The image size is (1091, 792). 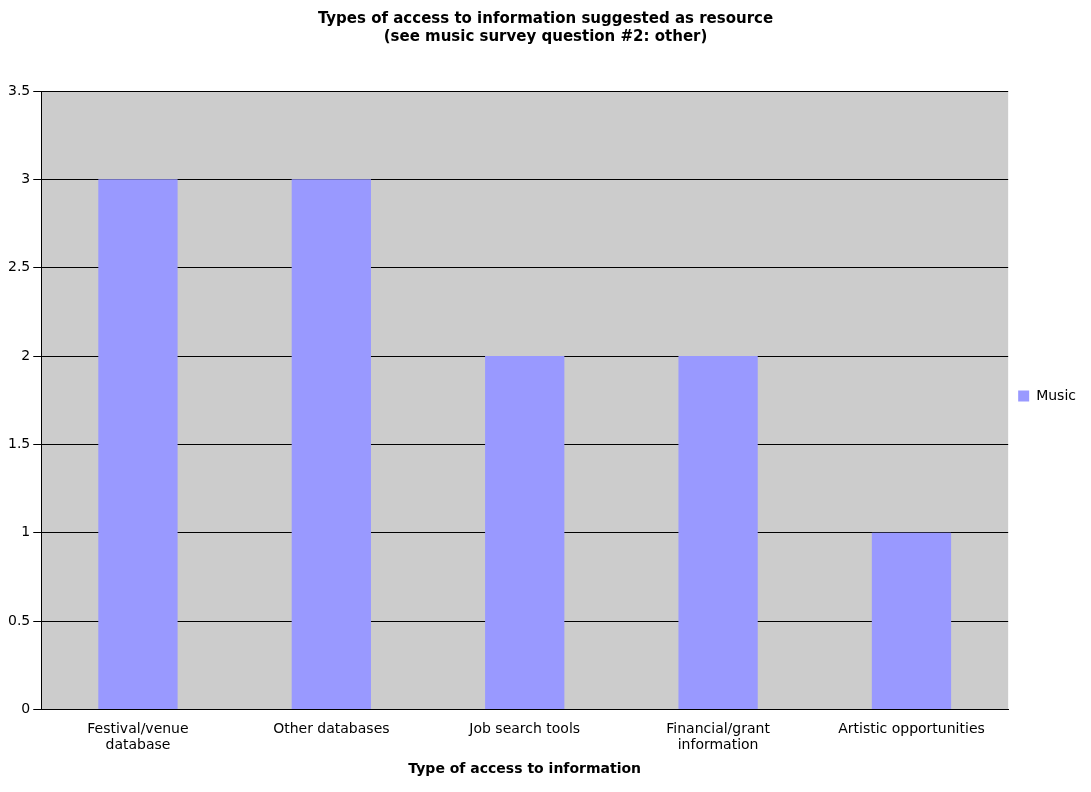 What do you see at coordinates (718, 736) in the screenshot?
I see `x-tick-label: Financial/grant information` at bounding box center [718, 736].